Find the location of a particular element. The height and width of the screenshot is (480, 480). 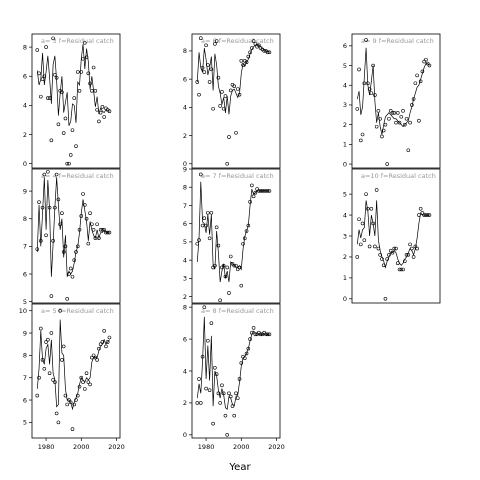

y-tick-label: 3 is located at coordinates (345, 236).